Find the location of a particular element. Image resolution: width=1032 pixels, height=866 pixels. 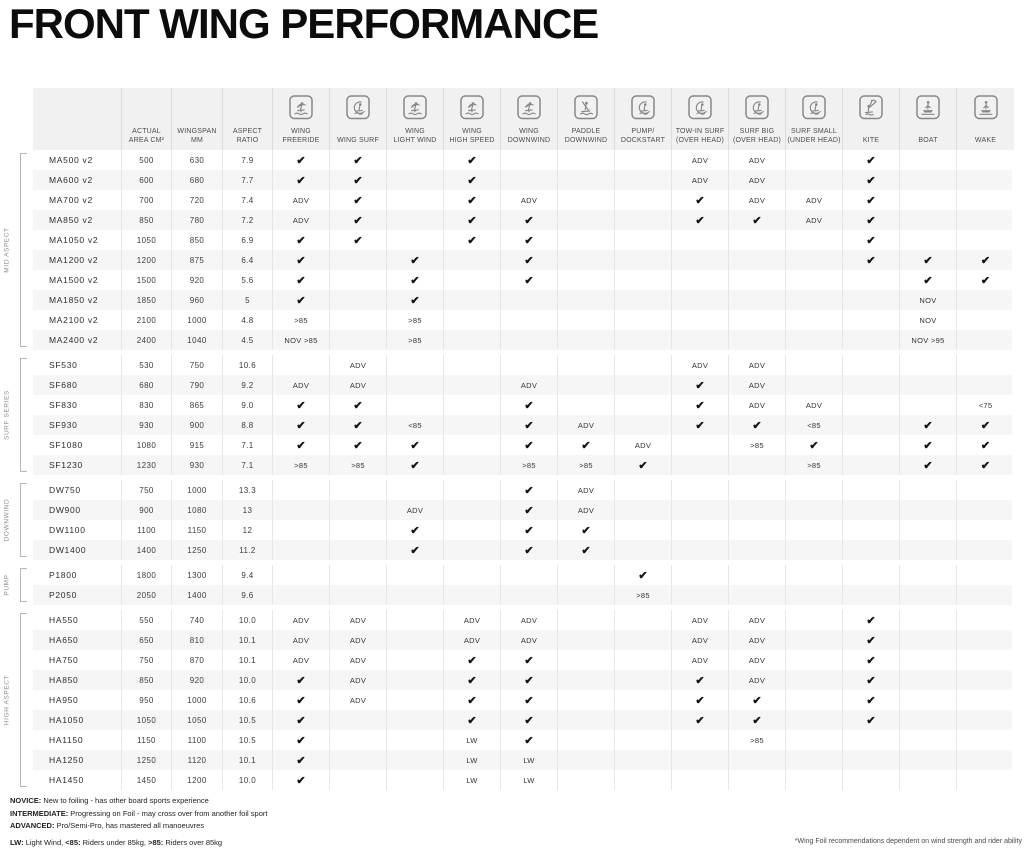

value-cell: 1000 is located at coordinates (197, 700).